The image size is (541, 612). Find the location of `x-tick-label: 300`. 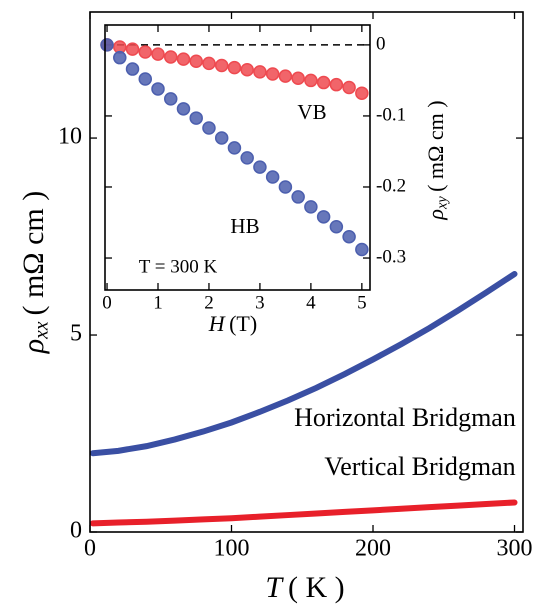

x-tick-label: 300 is located at coordinates (515, 549).